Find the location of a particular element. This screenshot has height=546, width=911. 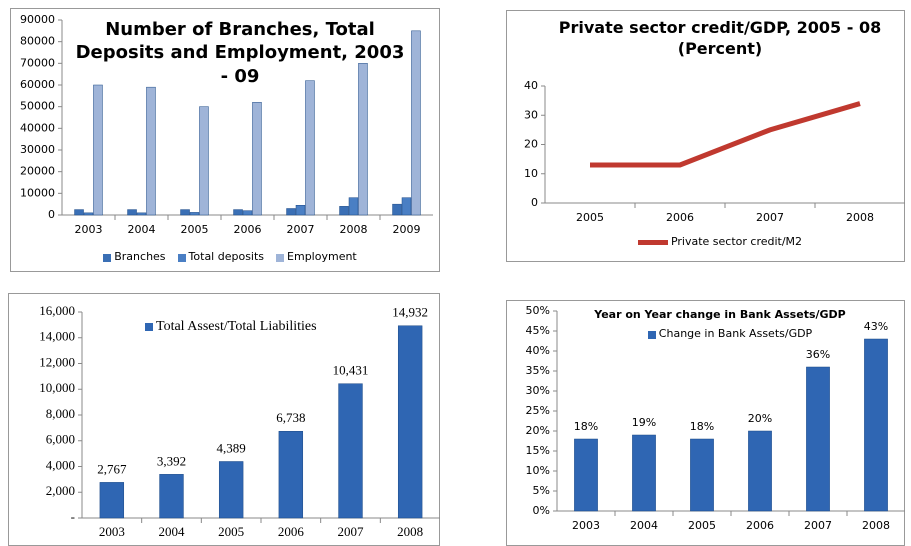

legend-label: Employment is located at coordinates (322, 256).